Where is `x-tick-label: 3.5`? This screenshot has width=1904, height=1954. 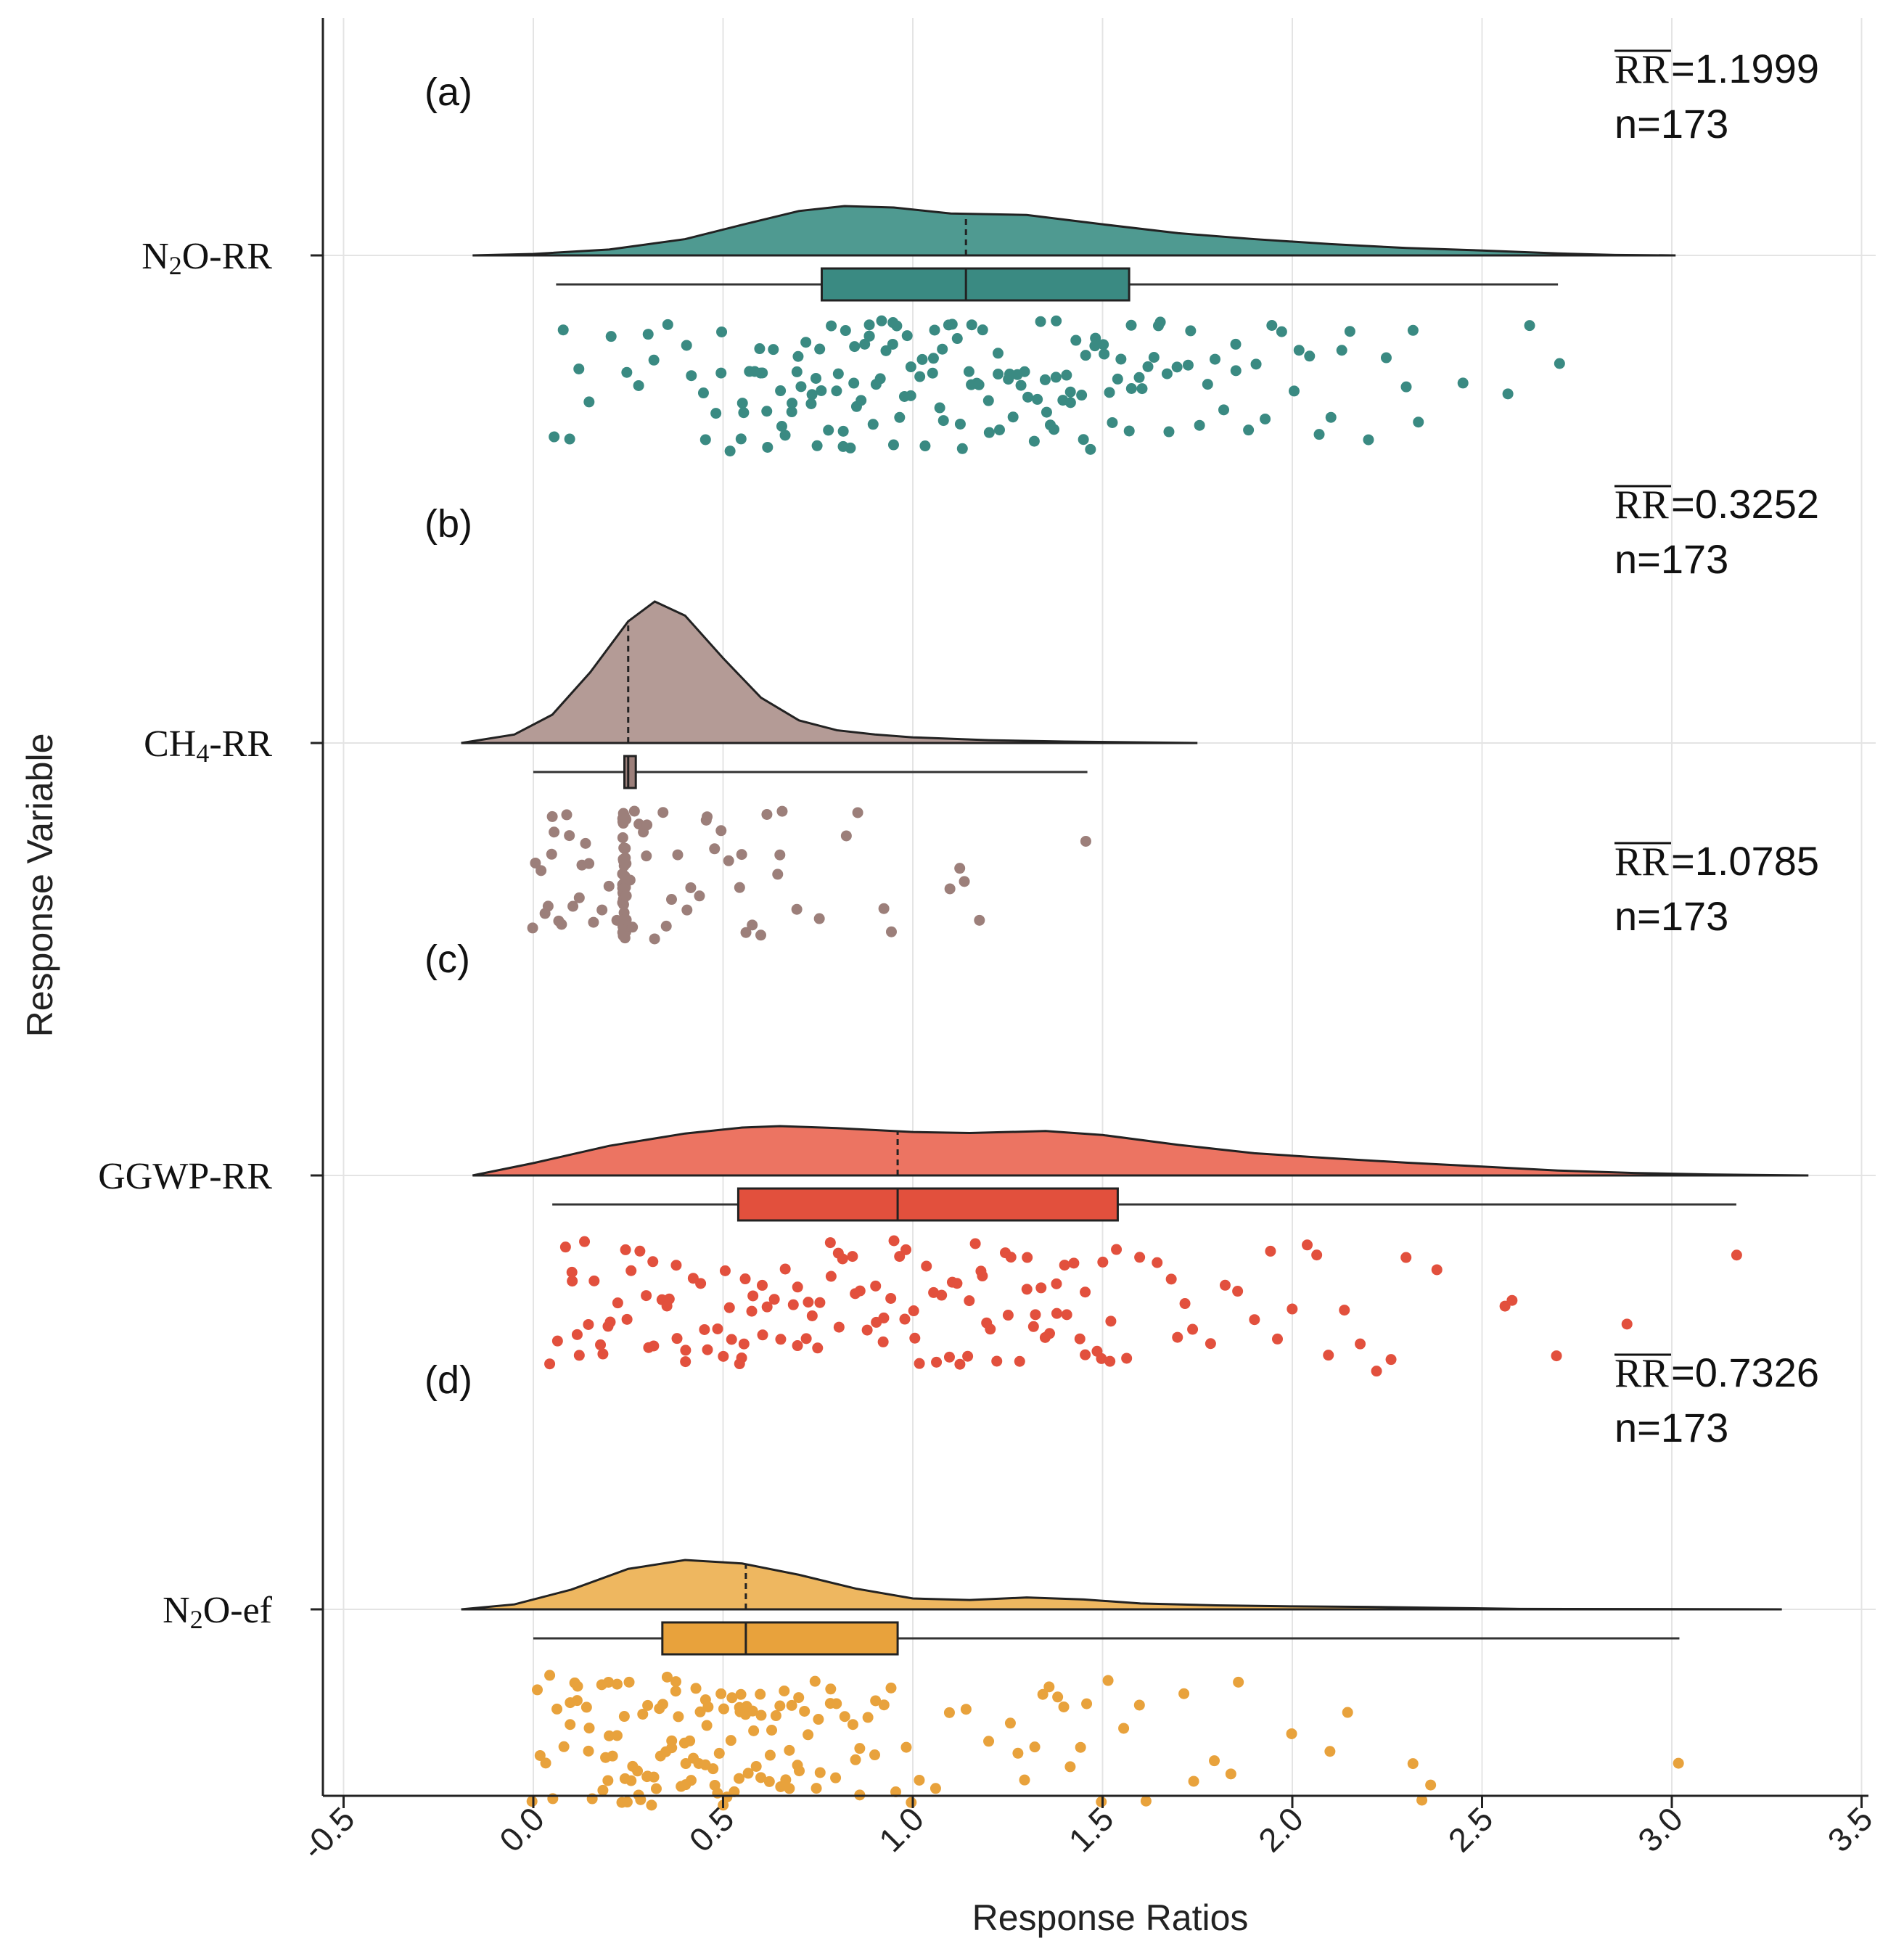 x-tick-label: 3.5 is located at coordinates (1850, 1829).